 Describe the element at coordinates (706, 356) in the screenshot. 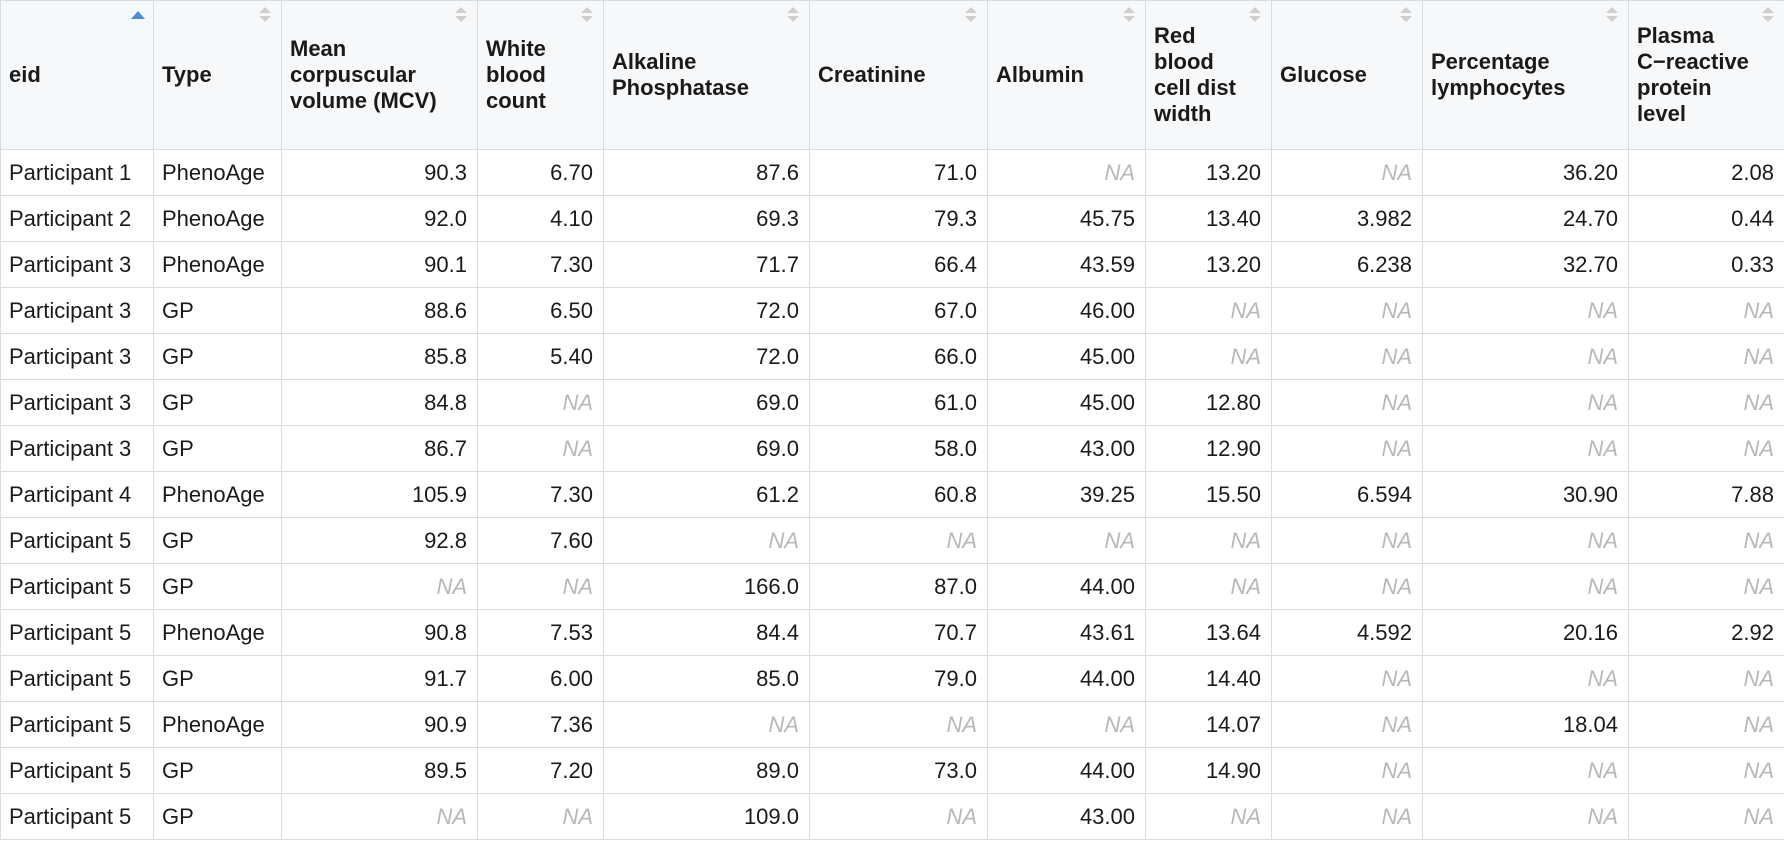

I see `cell-alp: 72.0` at that location.